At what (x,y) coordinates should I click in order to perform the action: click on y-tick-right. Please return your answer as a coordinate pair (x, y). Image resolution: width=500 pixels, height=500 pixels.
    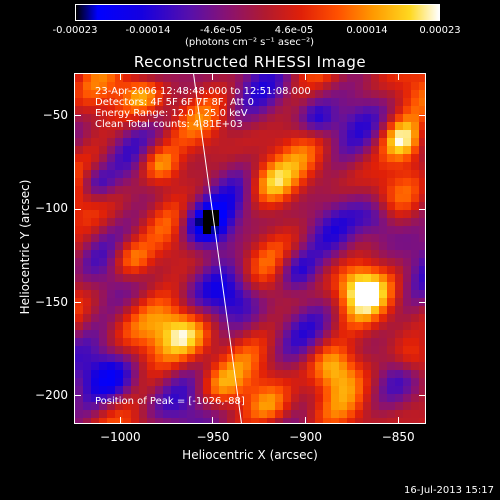
    Looking at the image, I should click on (422, 303).